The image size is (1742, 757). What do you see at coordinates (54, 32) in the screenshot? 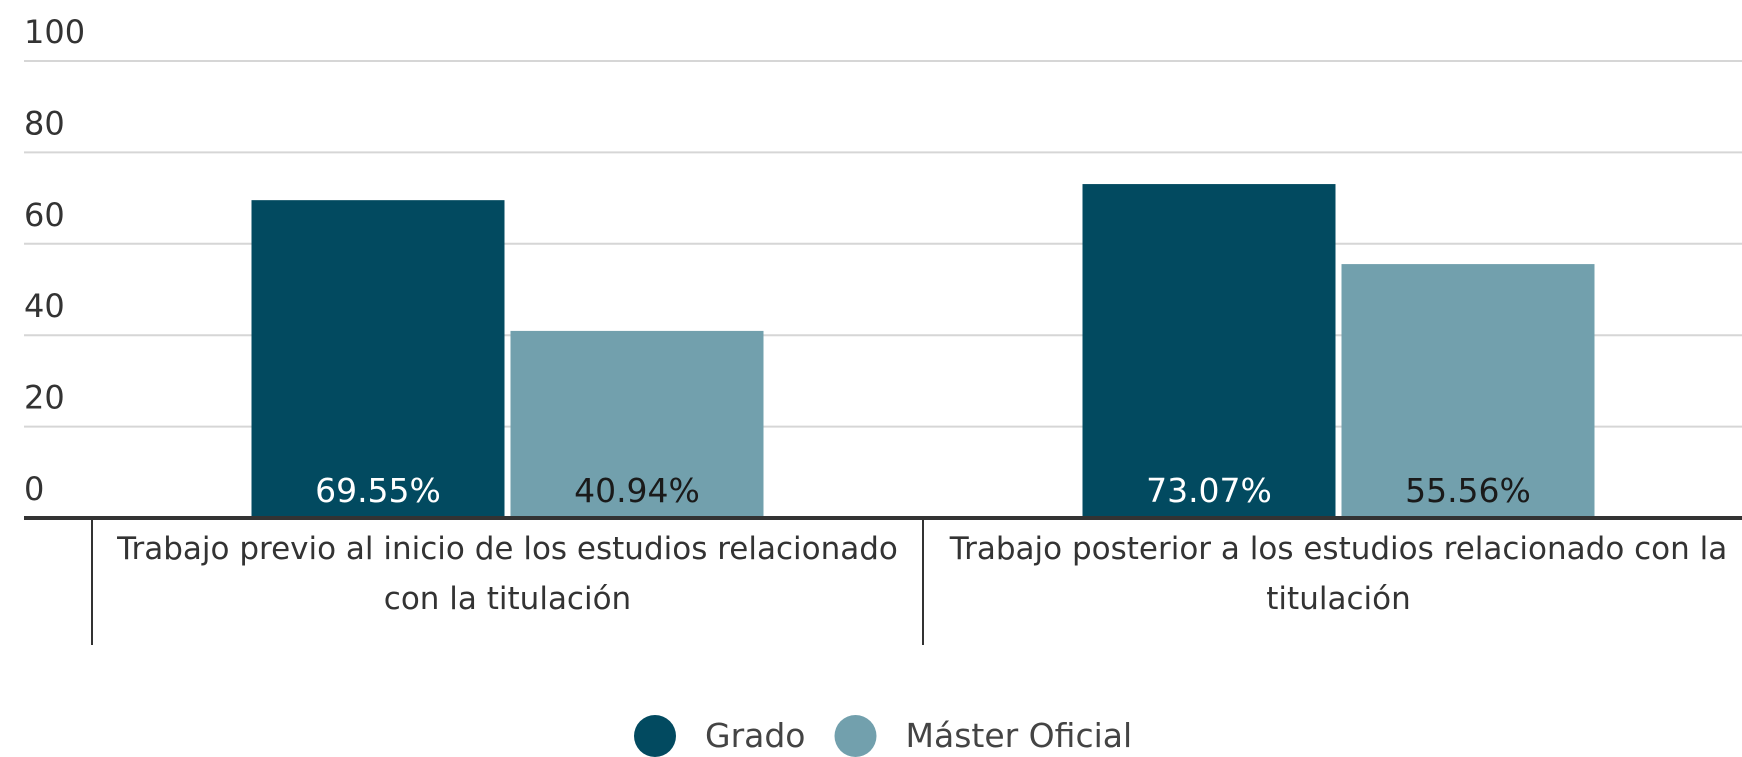
I see `y-tick-label: 100` at bounding box center [54, 32].